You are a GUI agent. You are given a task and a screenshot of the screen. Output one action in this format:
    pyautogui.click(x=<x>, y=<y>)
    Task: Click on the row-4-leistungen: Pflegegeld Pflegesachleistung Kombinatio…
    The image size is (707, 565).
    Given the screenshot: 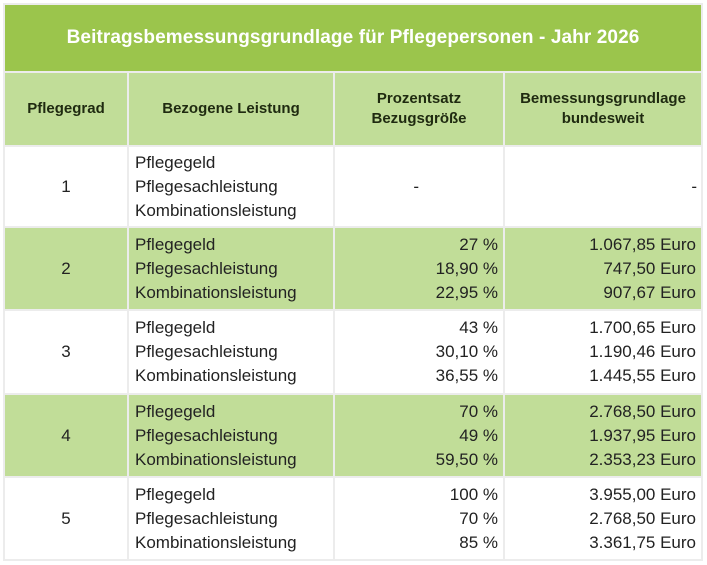 What is the action you would take?
    pyautogui.click(x=231, y=435)
    